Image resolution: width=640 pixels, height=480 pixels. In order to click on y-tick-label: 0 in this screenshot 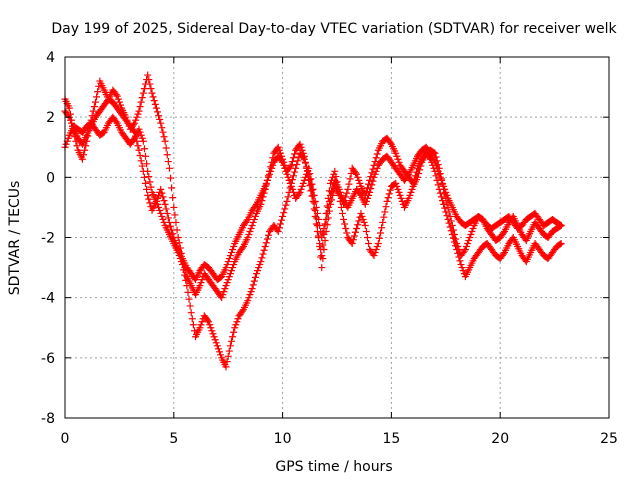, I will do `click(50, 178)`.